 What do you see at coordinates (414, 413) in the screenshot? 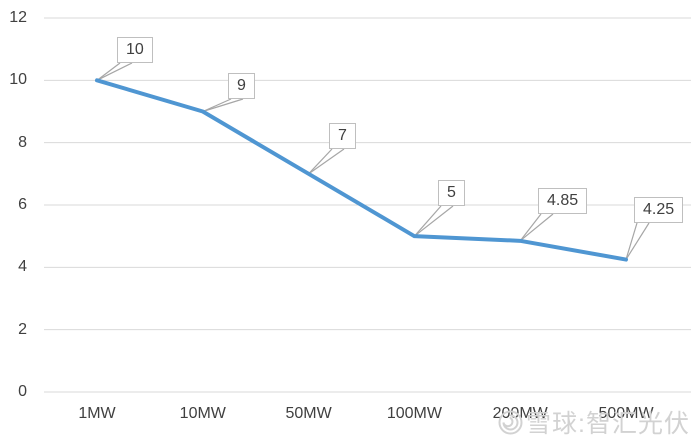
I see `x-axis-tick-label: 100MW` at bounding box center [414, 413].